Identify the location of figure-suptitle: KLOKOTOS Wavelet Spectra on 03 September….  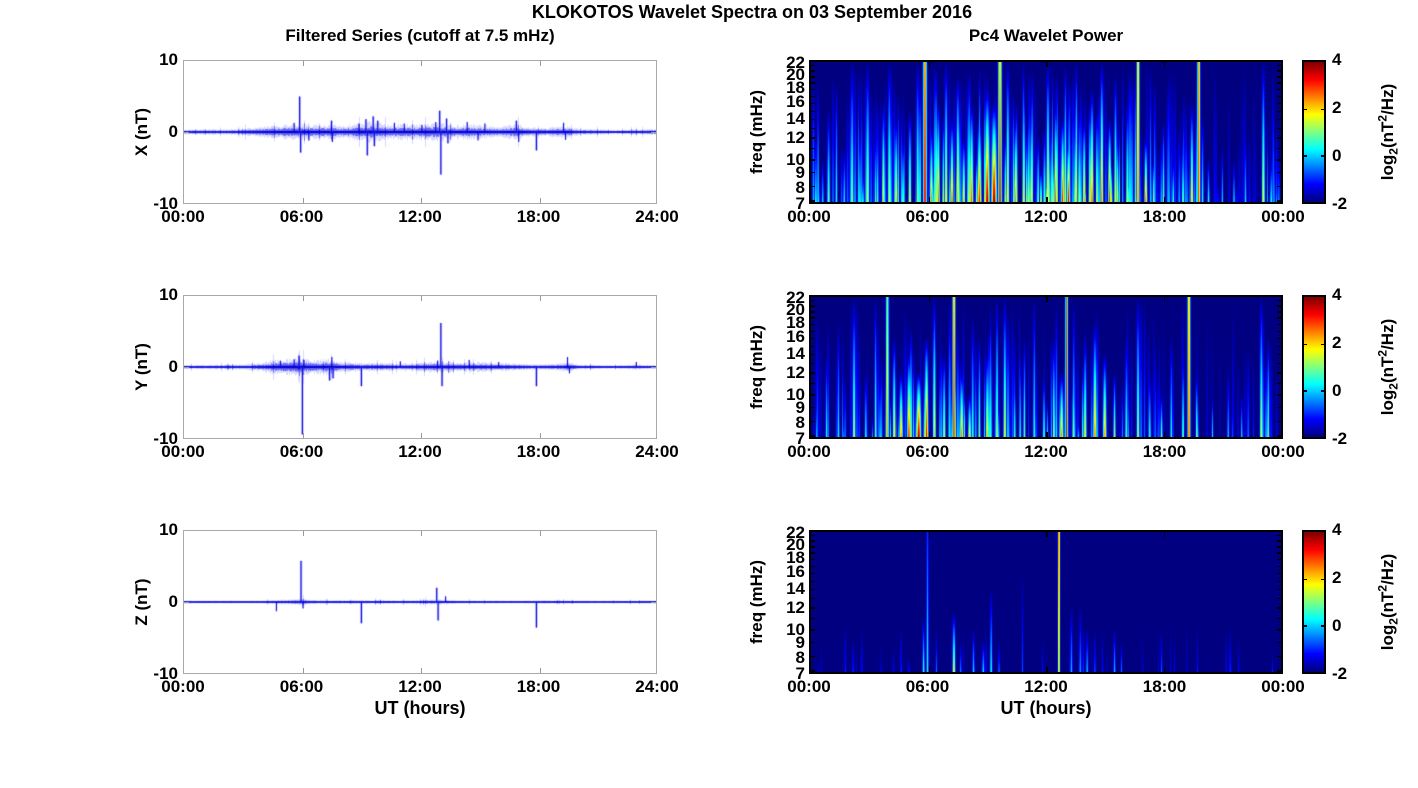
(752, 12).